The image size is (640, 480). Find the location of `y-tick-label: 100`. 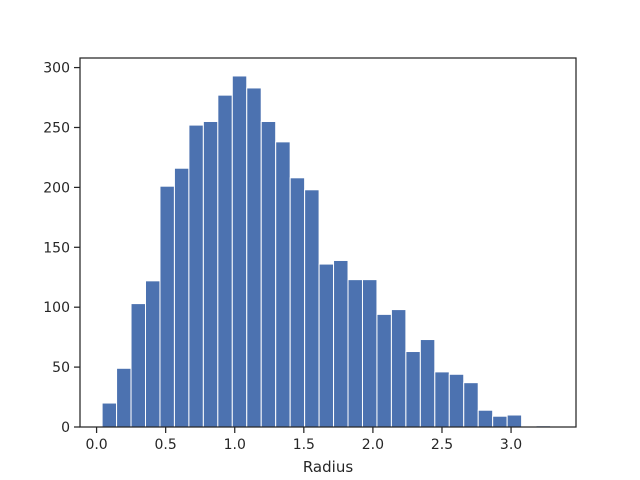

y-tick-label: 100 is located at coordinates (56, 308).